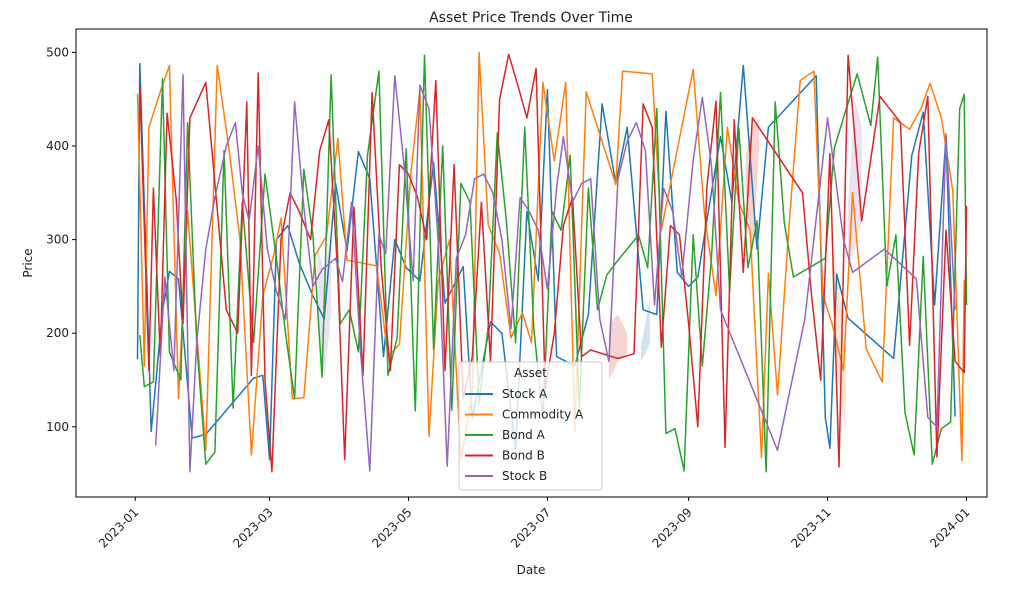 The height and width of the screenshot is (605, 1013). Describe the element at coordinates (57, 146) in the screenshot. I see `y-tick-label: 400` at that location.